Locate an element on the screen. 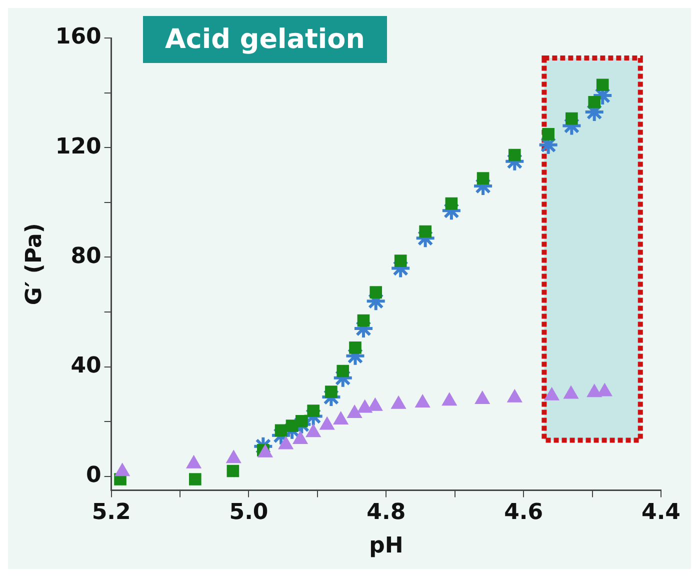 This screenshot has height=577, width=699. y-tick-label: 120 is located at coordinates (78, 147).